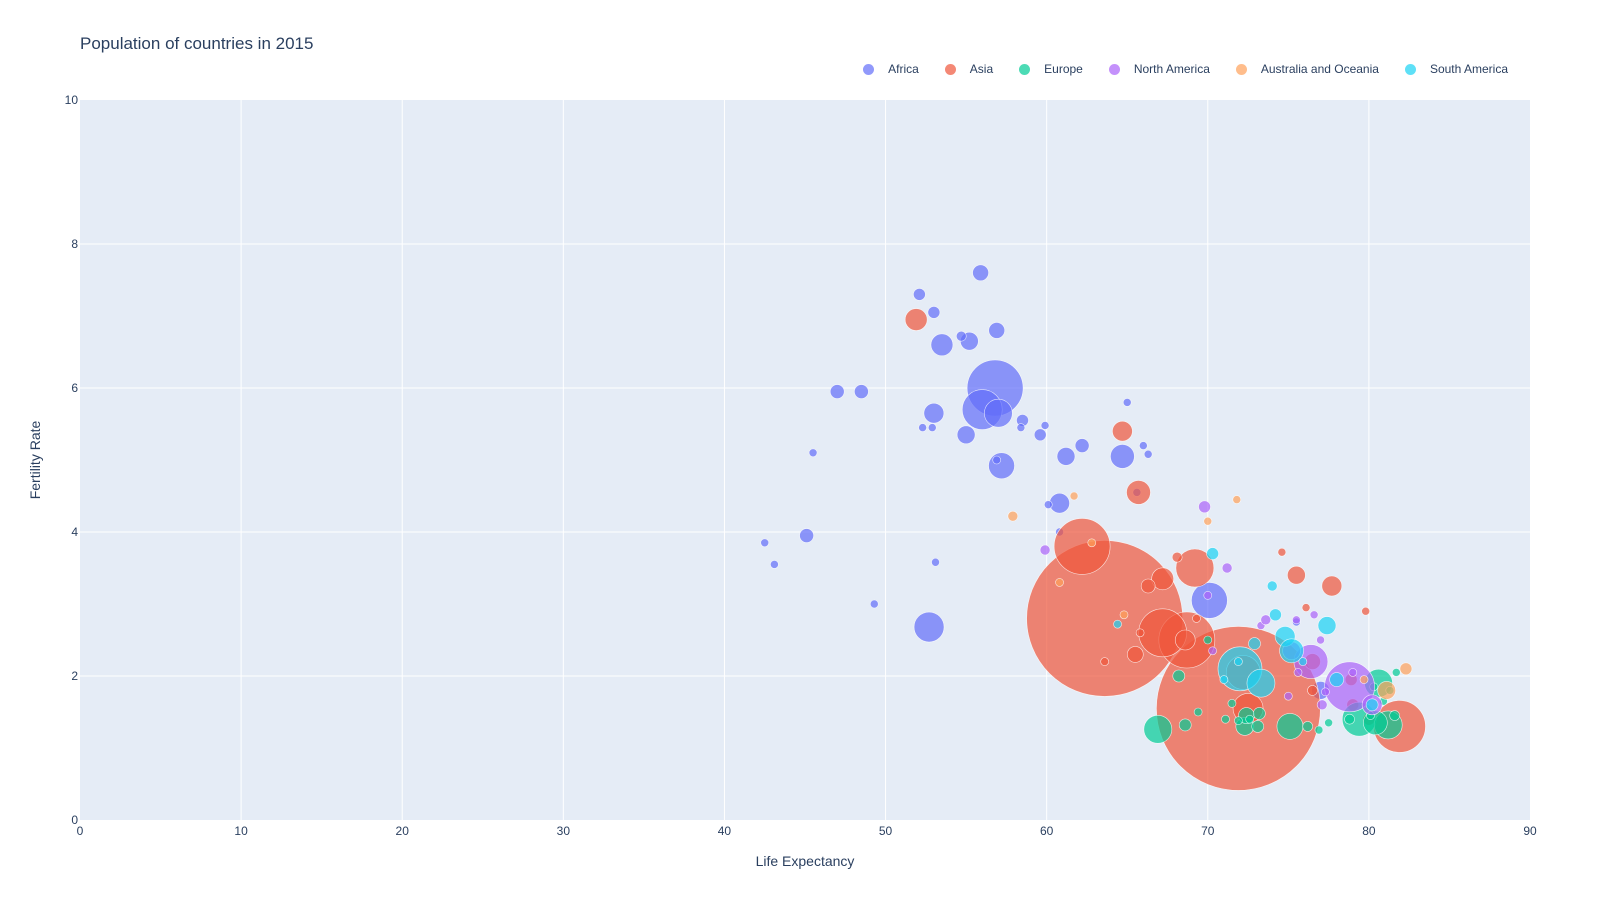 This screenshot has height=900, width=1600. Describe the element at coordinates (1159, 69) in the screenshot. I see `legend-item-north-america: North America` at that location.